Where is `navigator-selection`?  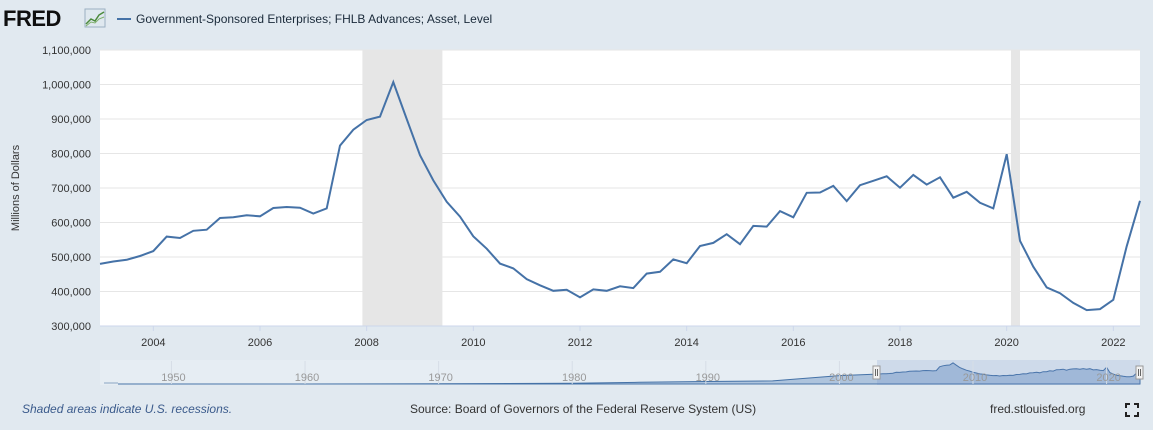
navigator-selection is located at coordinates (1008, 372).